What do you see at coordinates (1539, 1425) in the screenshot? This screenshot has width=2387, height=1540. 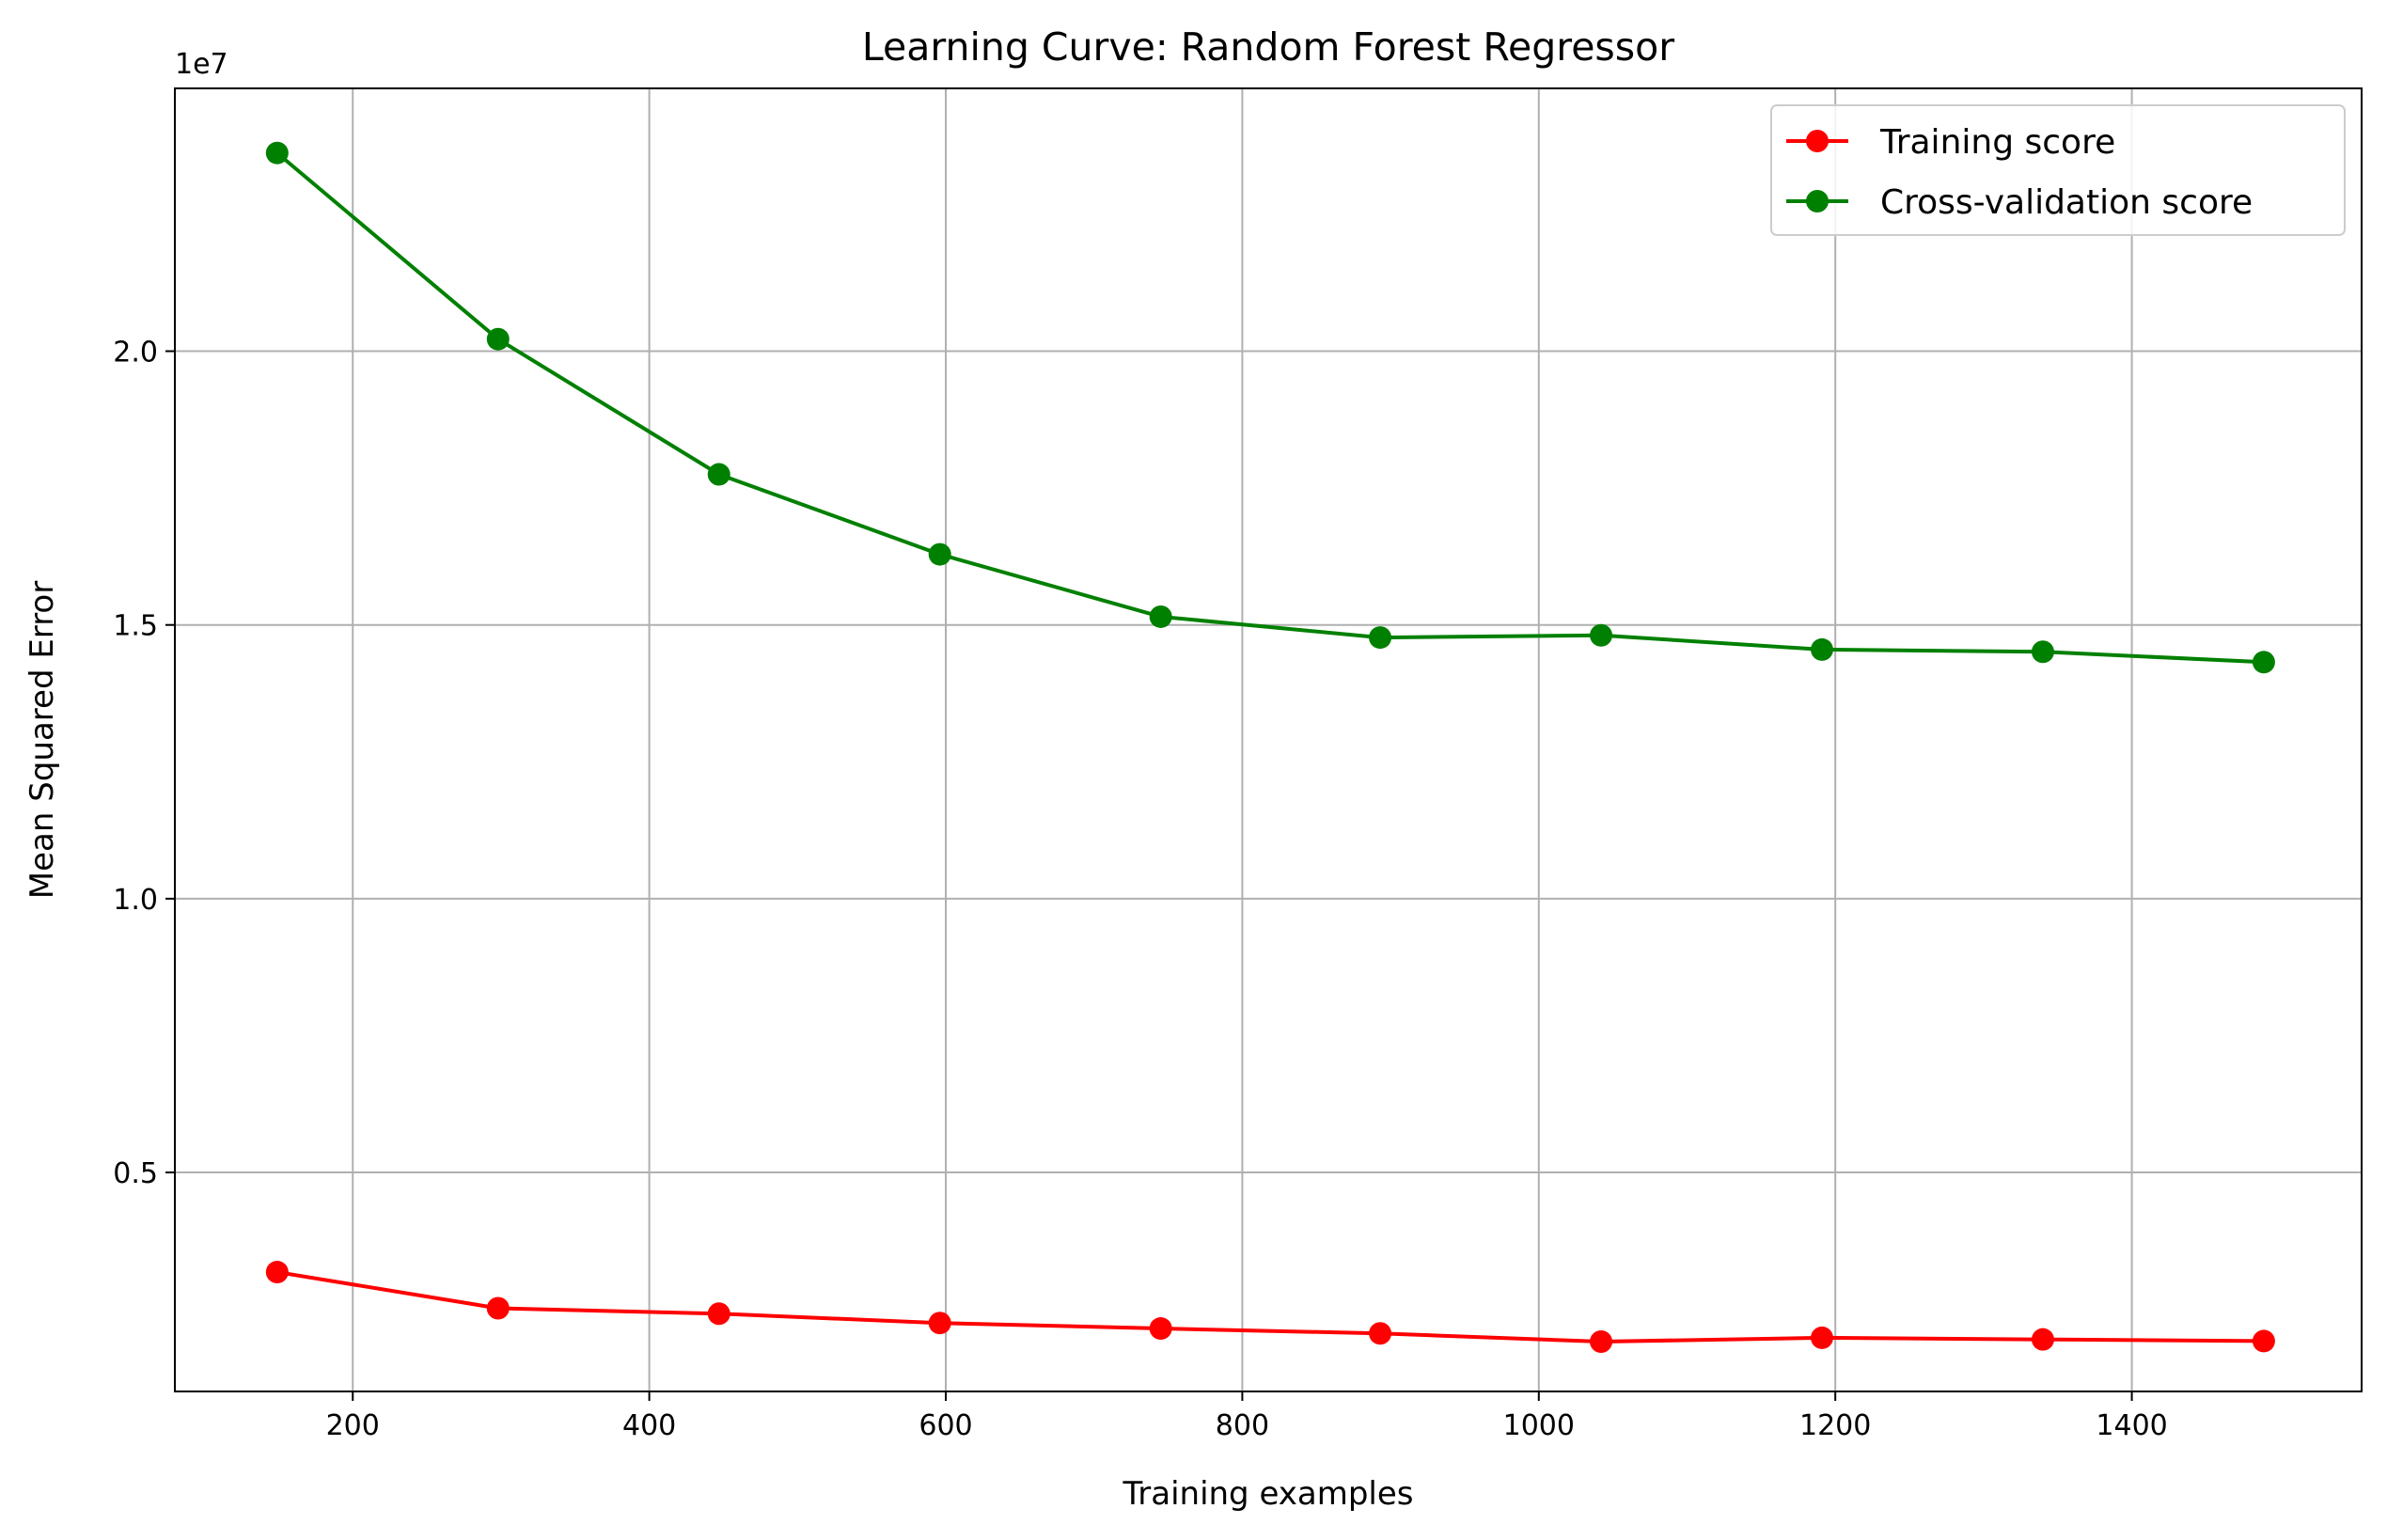 I see `x-tick-label: 1000` at bounding box center [1539, 1425].